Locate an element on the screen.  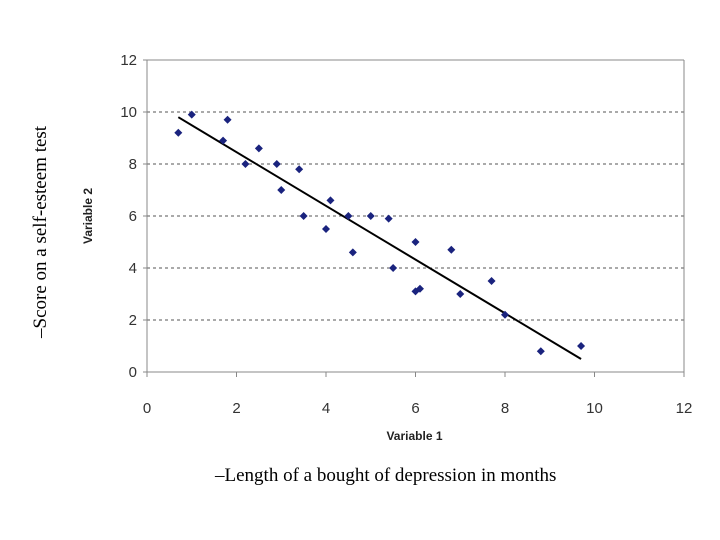
y-tick-label: 2 is located at coordinates (133, 320).